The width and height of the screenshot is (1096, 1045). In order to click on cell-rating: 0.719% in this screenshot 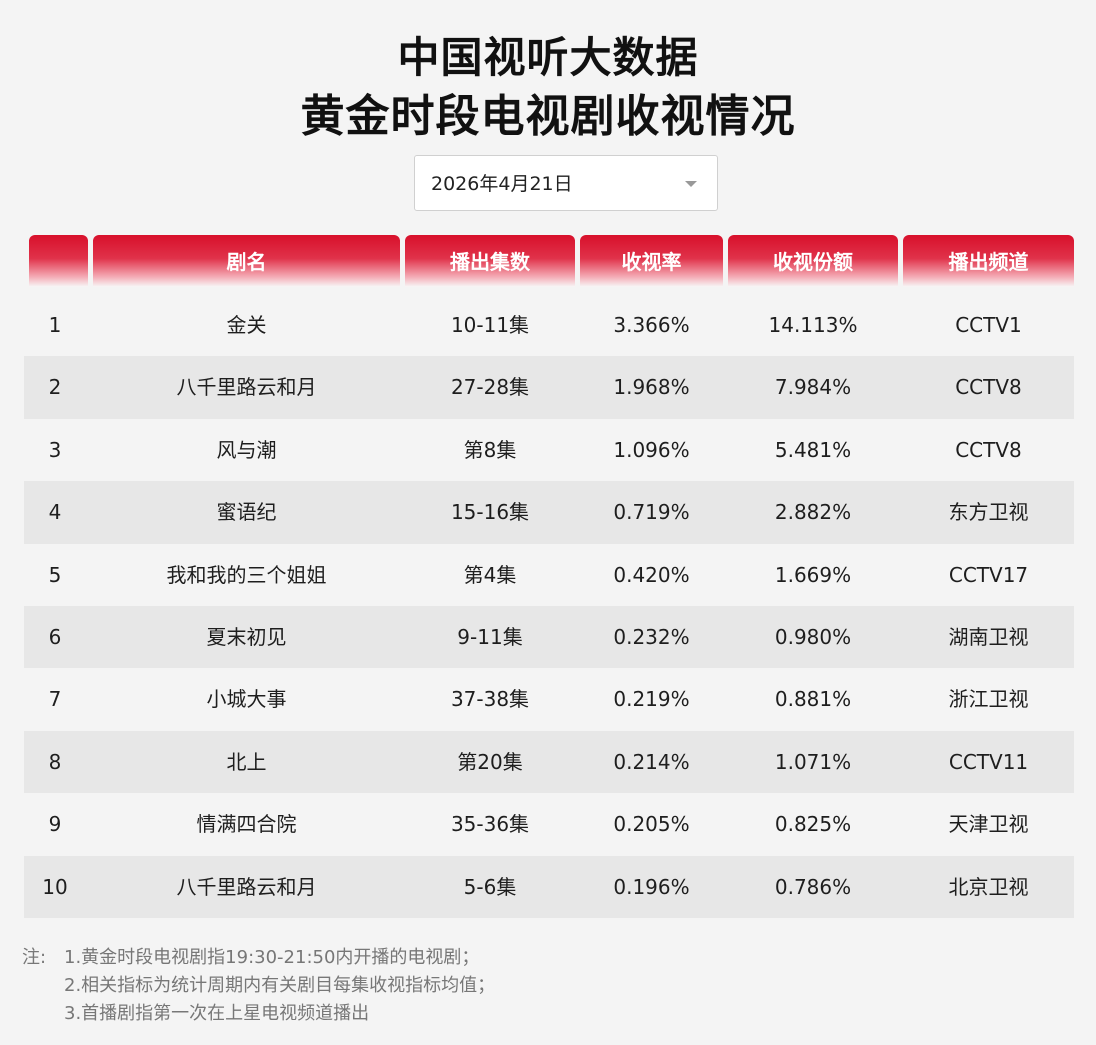, I will do `click(651, 512)`.